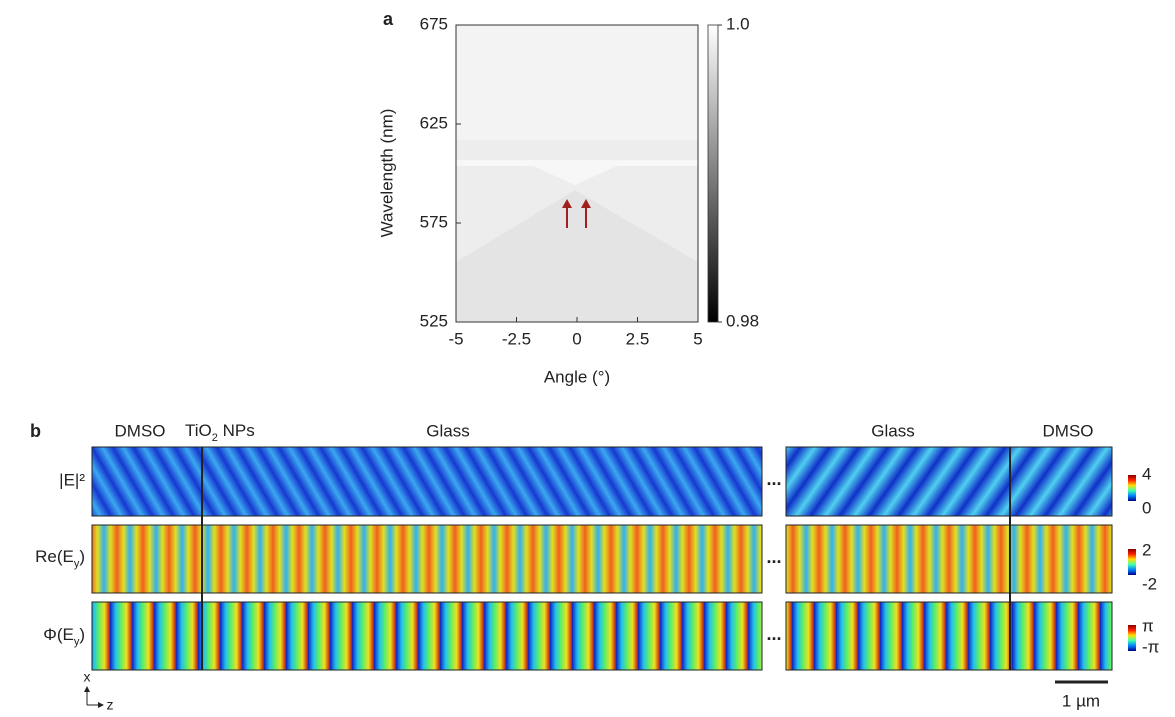 The image size is (1175, 717). Describe the element at coordinates (697, 338) in the screenshot. I see `x-tick-label: 5` at that location.